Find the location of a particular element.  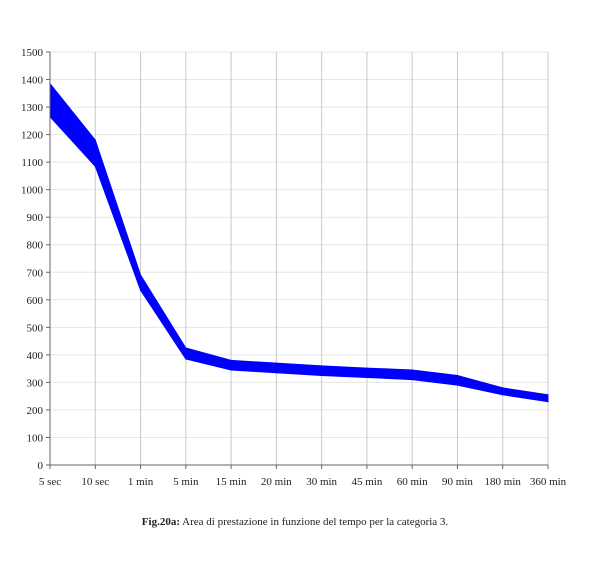

y-tick-label: 1200 is located at coordinates (32, 136).